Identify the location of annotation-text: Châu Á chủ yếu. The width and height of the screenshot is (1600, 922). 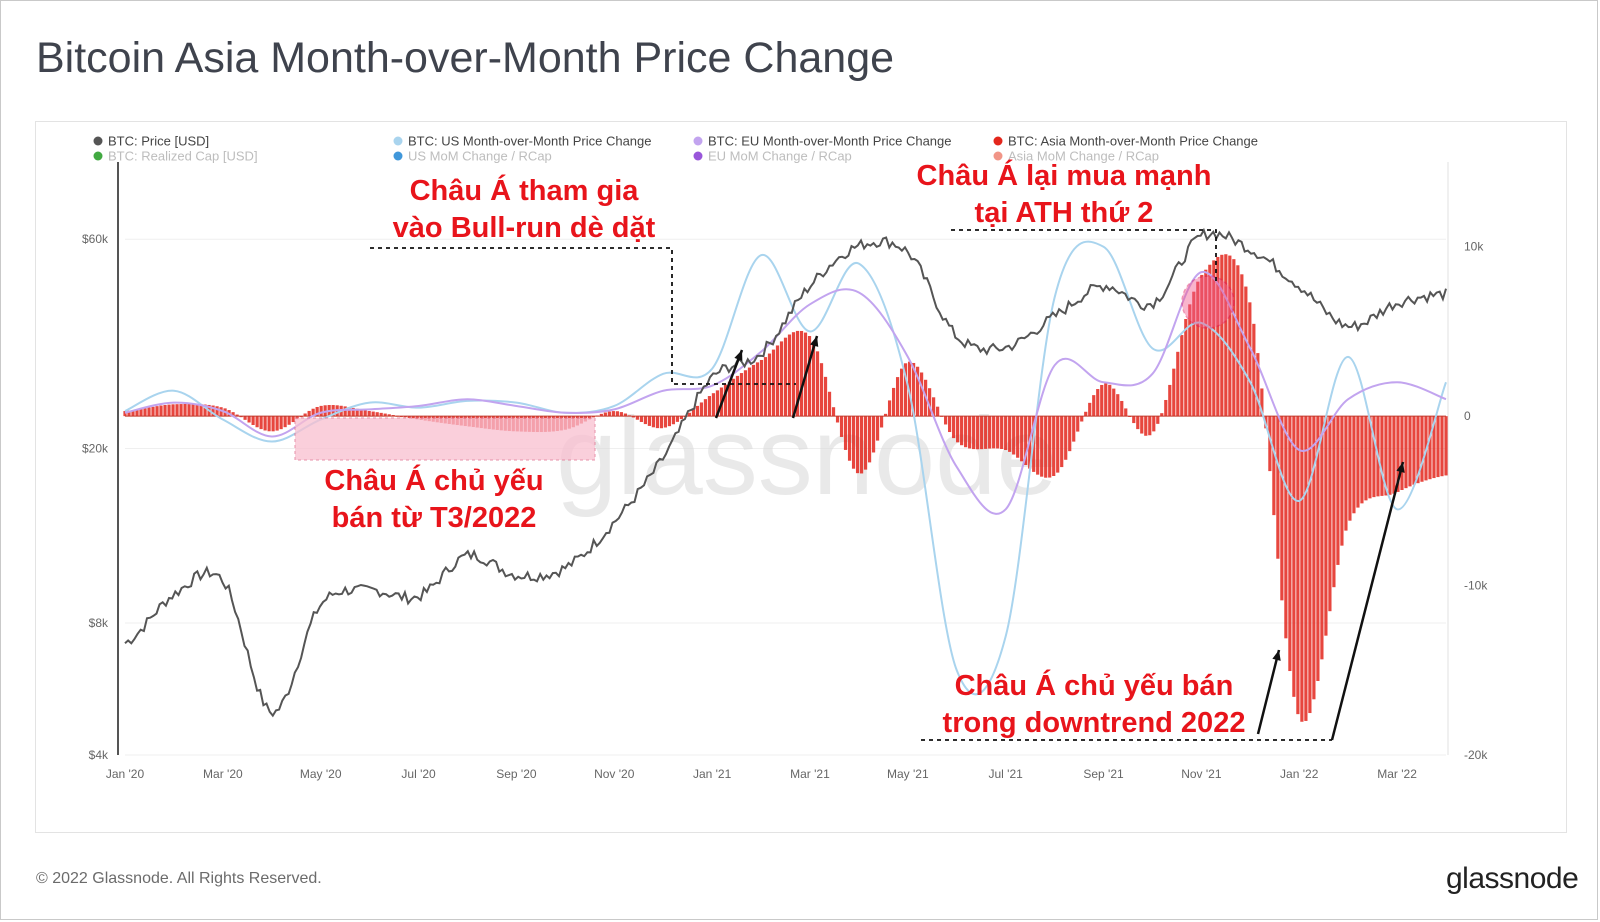
(433, 480).